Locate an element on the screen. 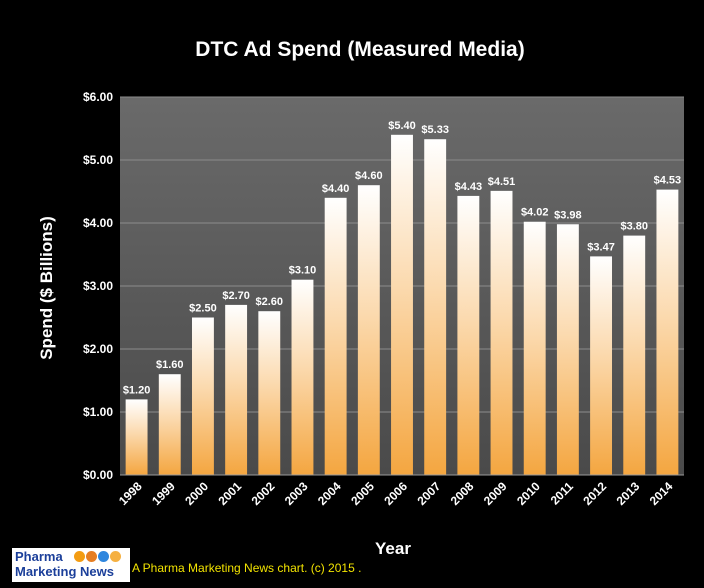 This screenshot has height=588, width=704. x-tick-label: 2013 is located at coordinates (628, 493).